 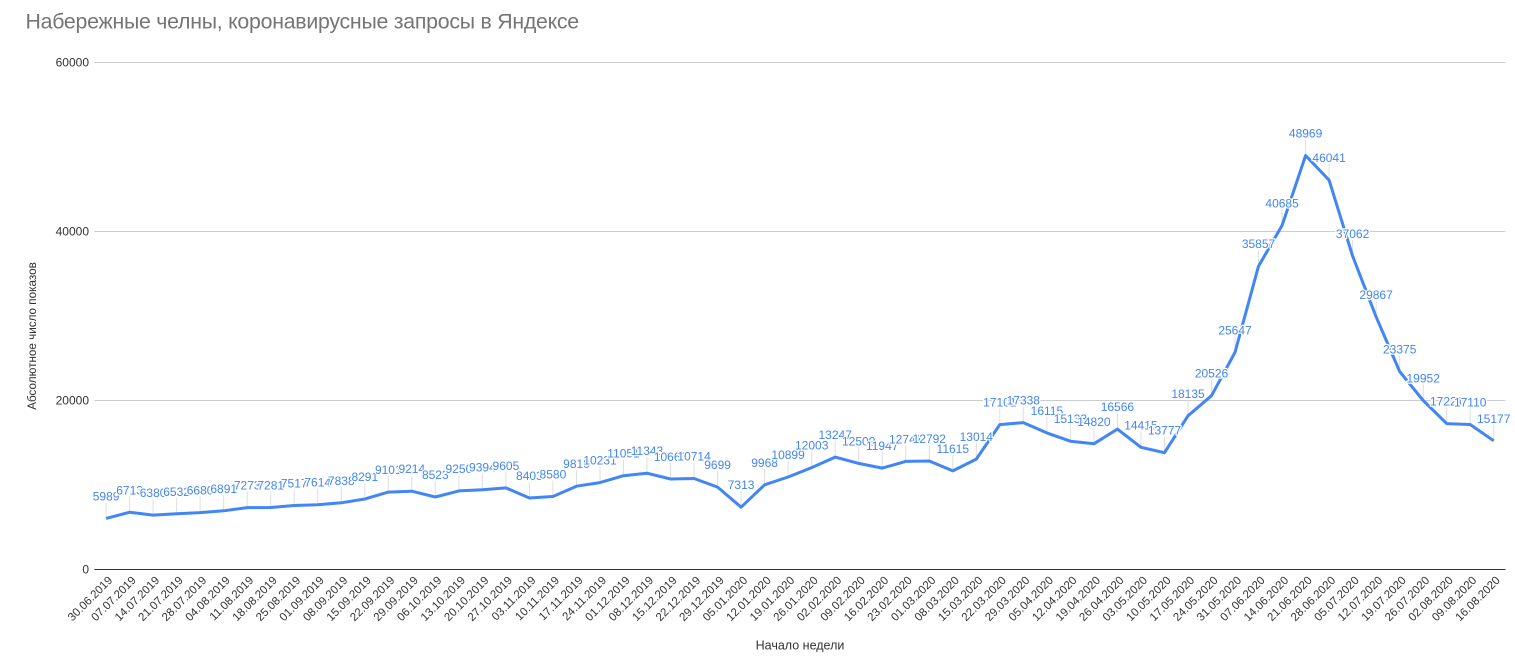 What do you see at coordinates (153, 493) in the screenshot?
I see `svg-text: 6380` at bounding box center [153, 493].